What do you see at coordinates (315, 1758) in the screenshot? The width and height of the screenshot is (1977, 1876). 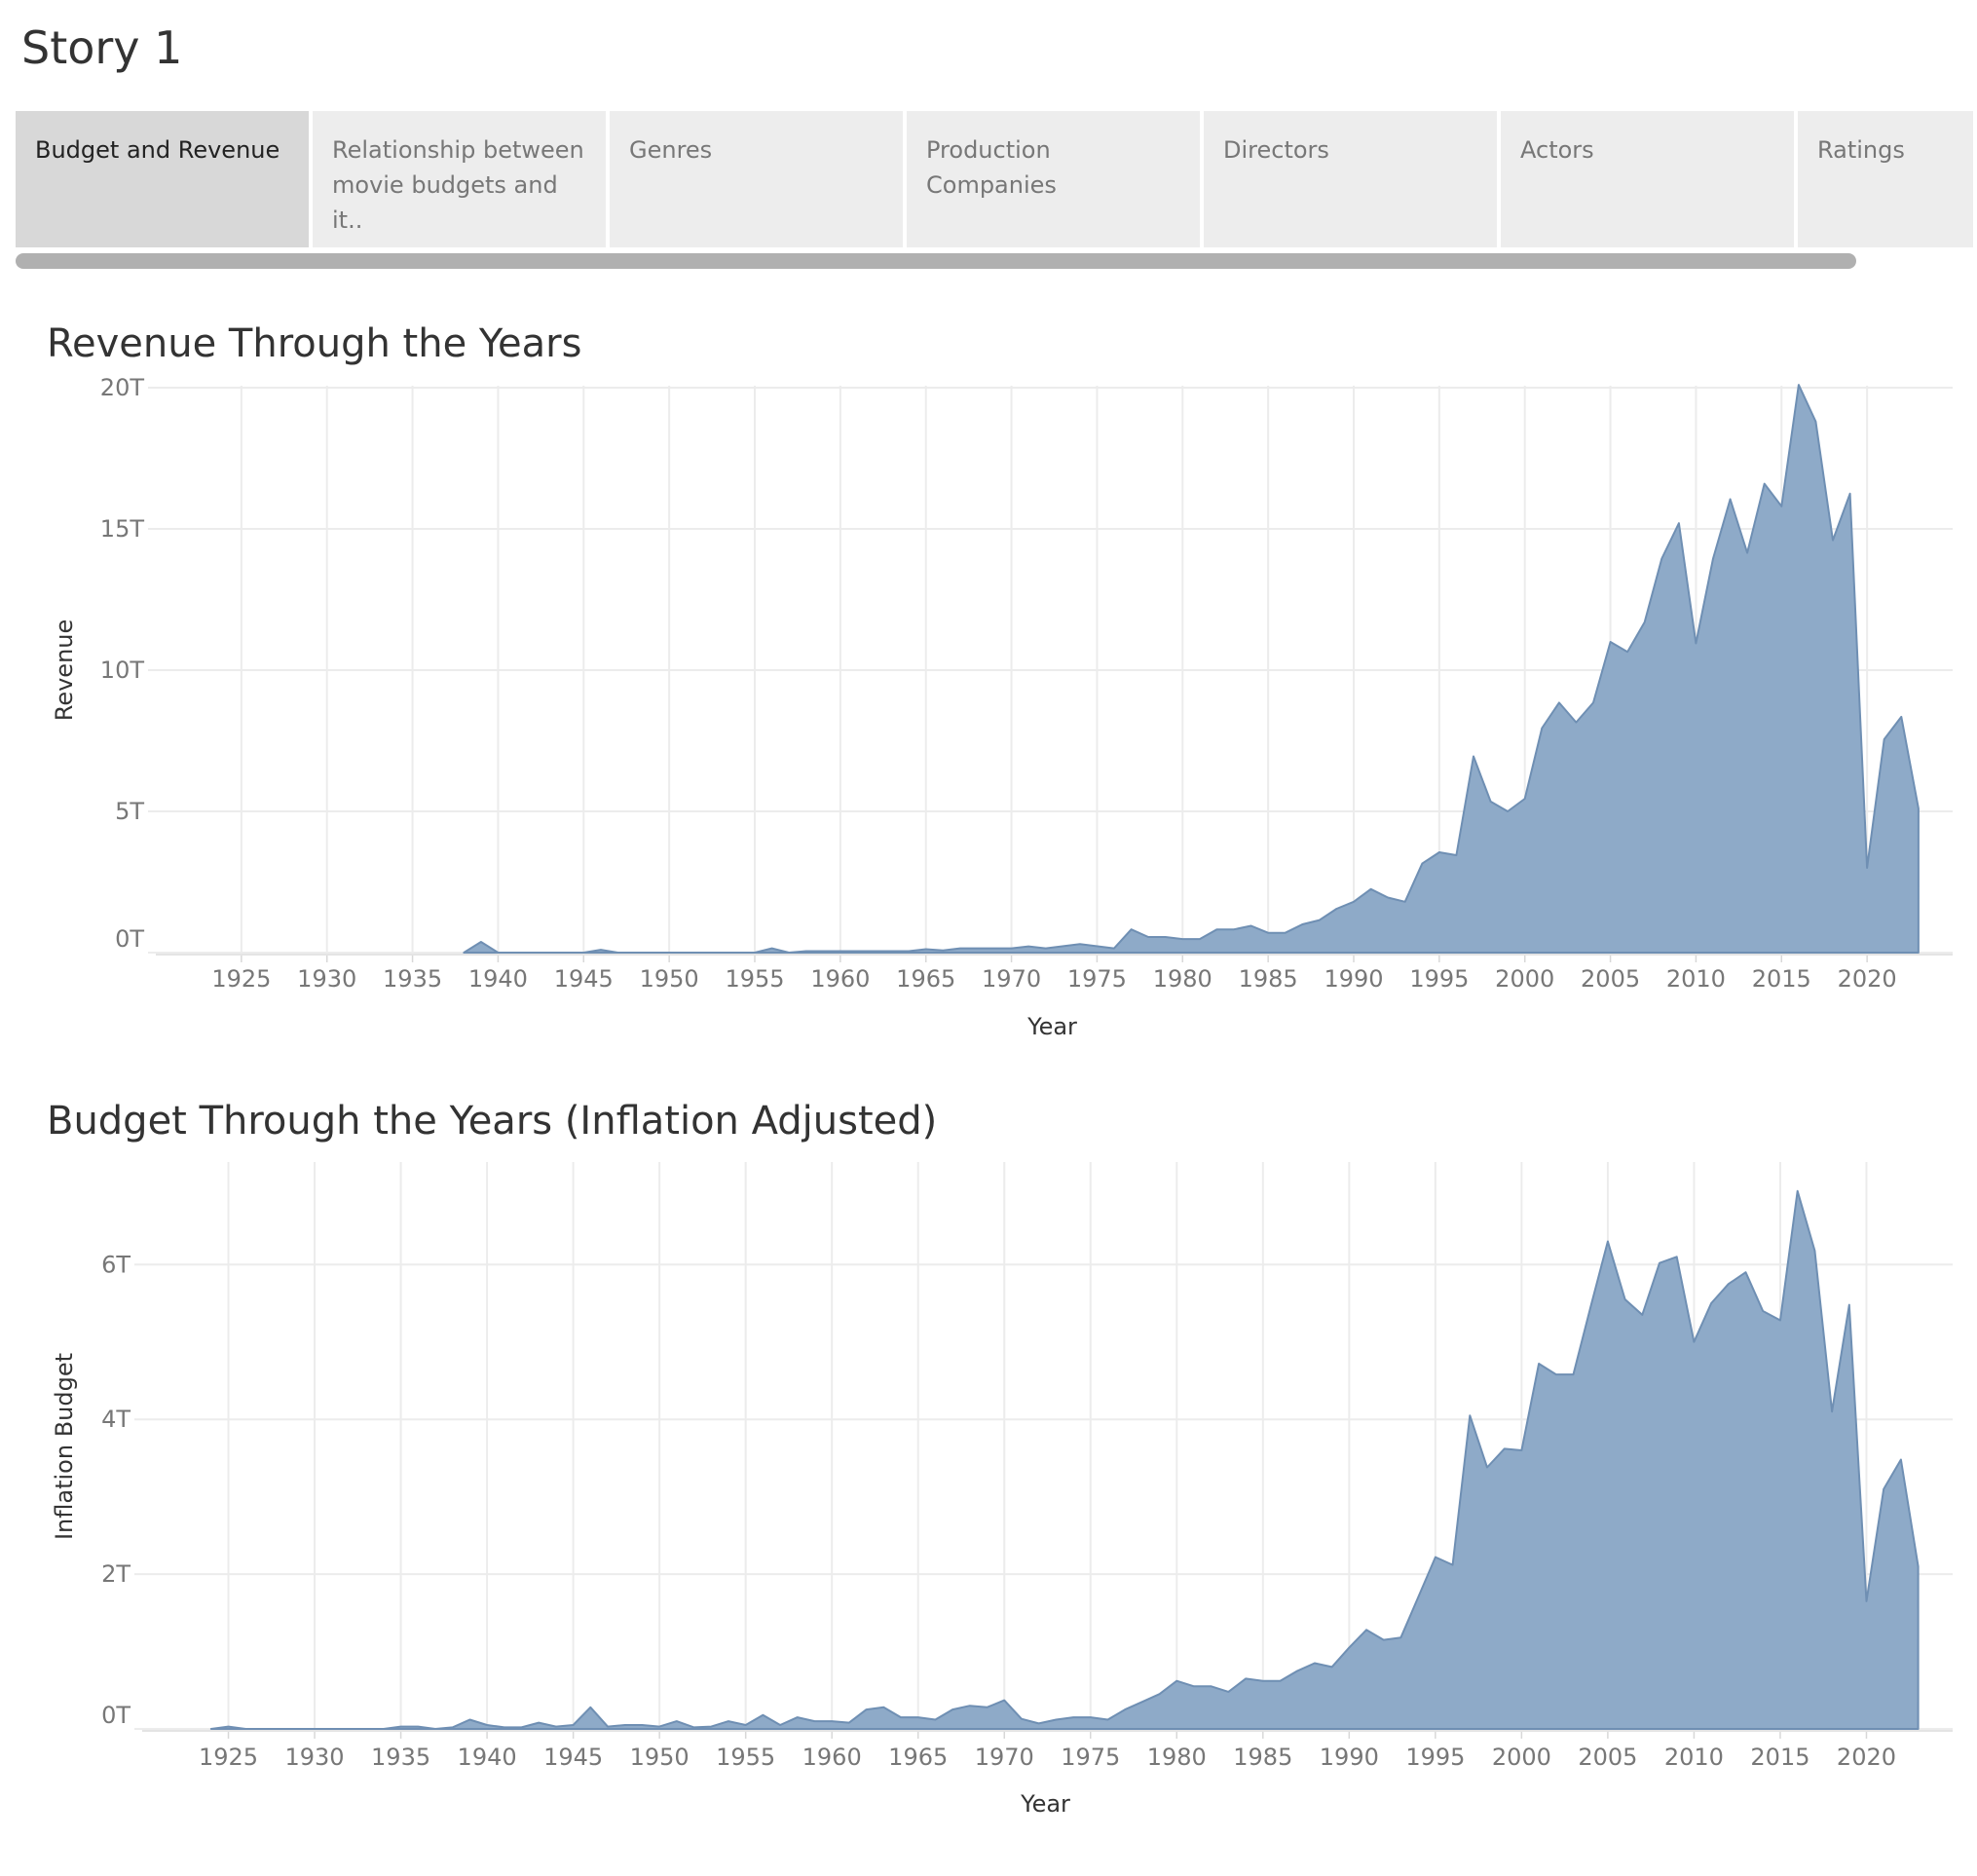 I see `budget-x-tick-label: 1930` at bounding box center [315, 1758].